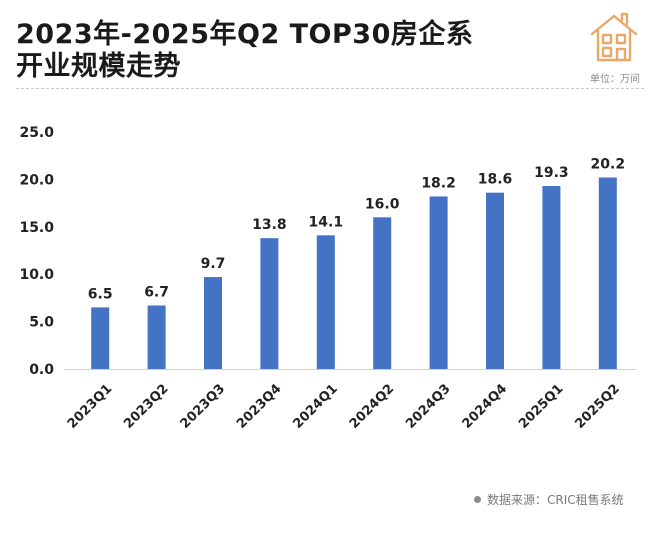 This screenshot has width=660, height=543. What do you see at coordinates (269, 225) in the screenshot?
I see `data-label: 13.8` at bounding box center [269, 225].